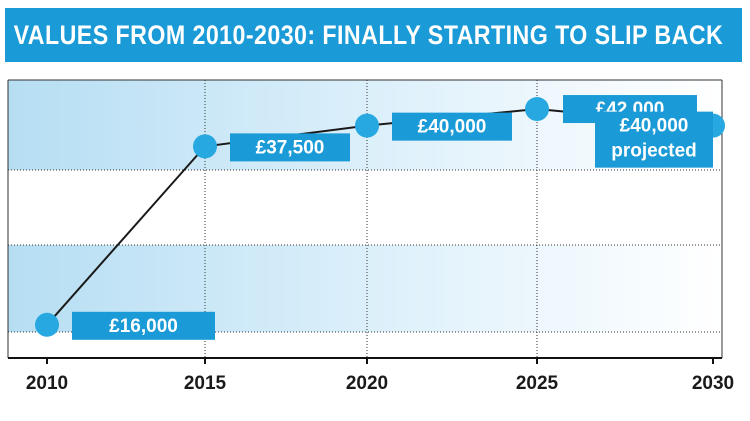 The height and width of the screenshot is (421, 750). I want to click on point-label-text: £16,000, so click(143, 326).